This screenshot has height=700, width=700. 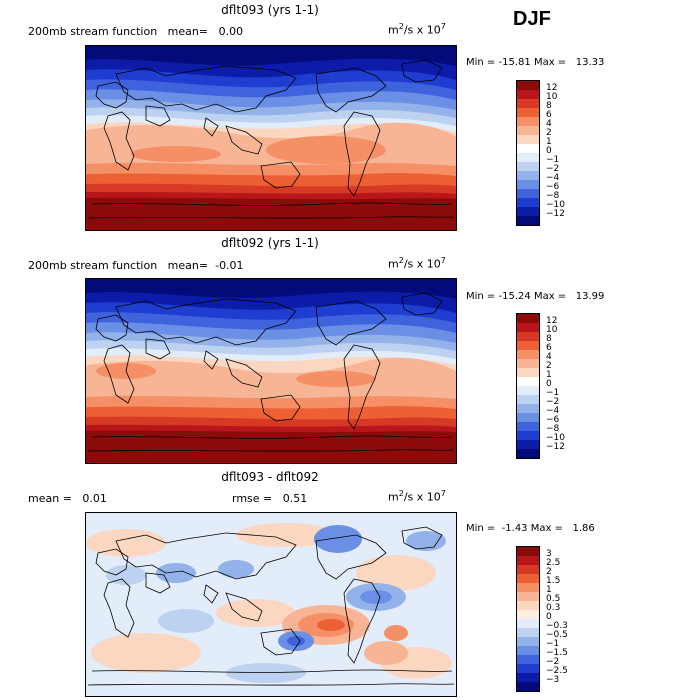 I want to click on panel-3-map-svg, so click(x=271, y=604).